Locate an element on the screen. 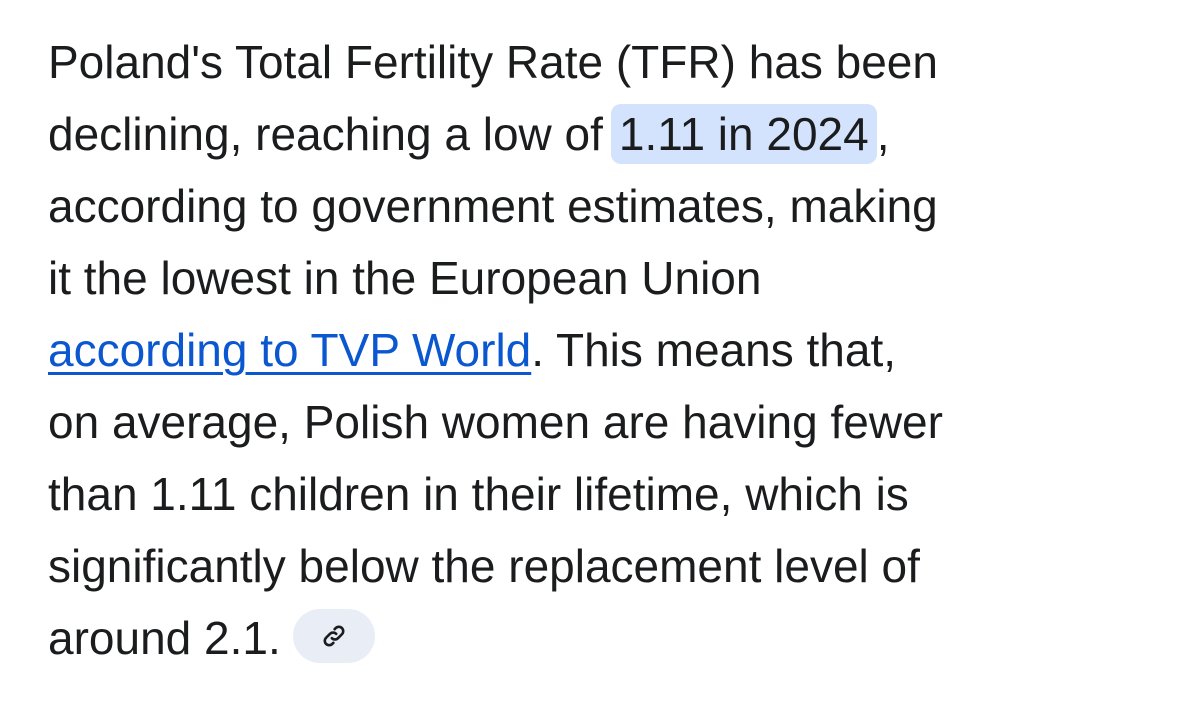  text-line: around 2.1. is located at coordinates (608, 638).